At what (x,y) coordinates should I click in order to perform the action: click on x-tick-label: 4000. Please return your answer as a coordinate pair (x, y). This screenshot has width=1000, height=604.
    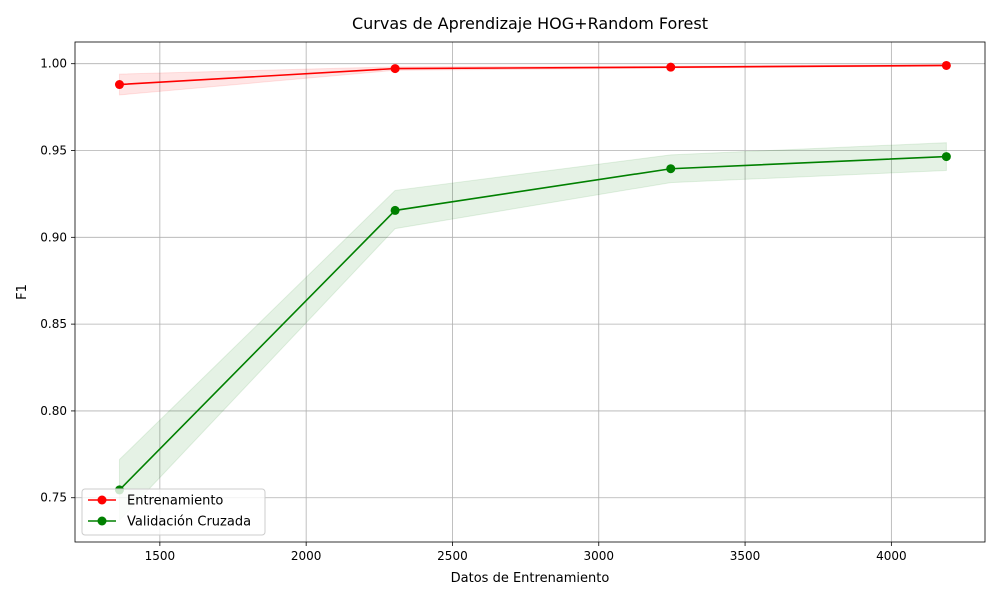
    Looking at the image, I should click on (891, 556).